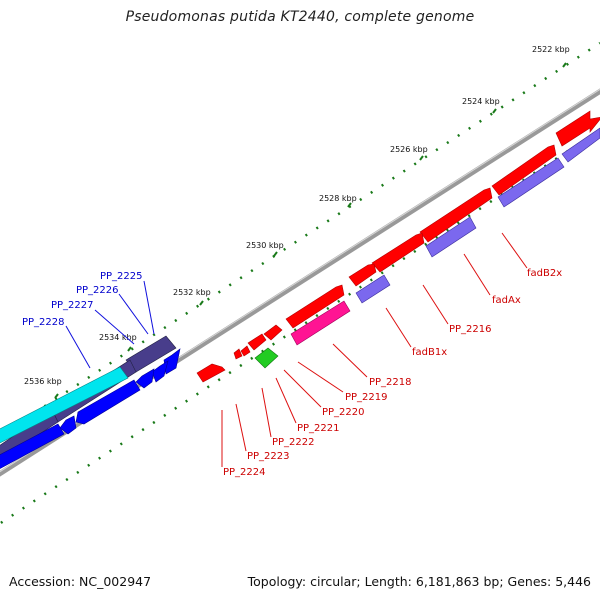  What do you see at coordinates (266, 358) in the screenshot?
I see `highlighted-gene` at bounding box center [266, 358].